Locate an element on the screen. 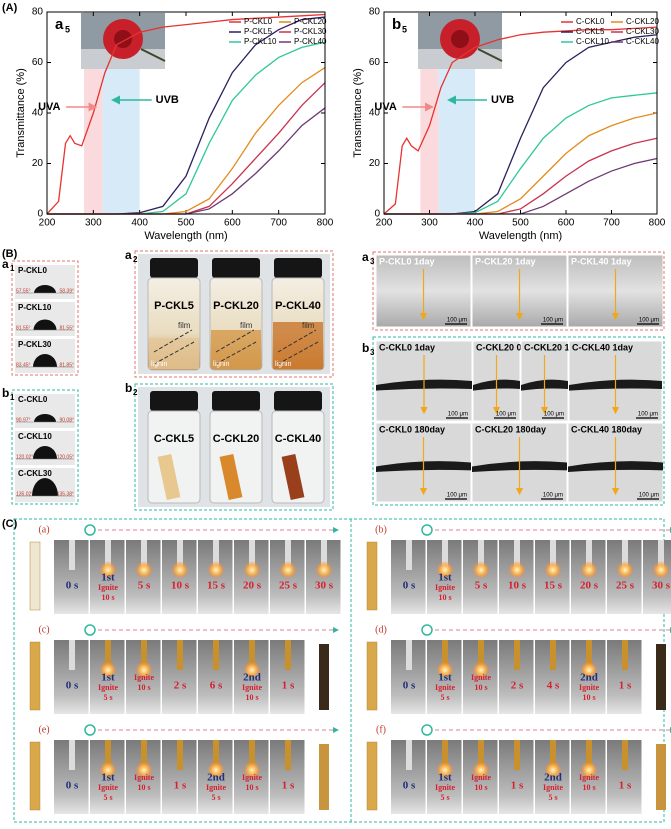 This screenshot has width=671, height=829. legend-label: C-CKL0 is located at coordinates (590, 21).